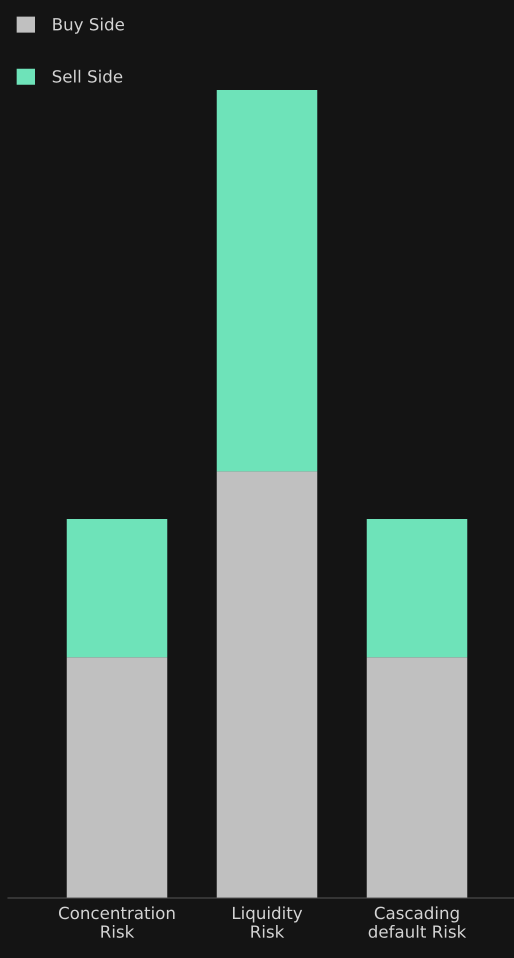  What do you see at coordinates (267, 922) in the screenshot?
I see `x-tick-label: Liquidity Risk` at bounding box center [267, 922].